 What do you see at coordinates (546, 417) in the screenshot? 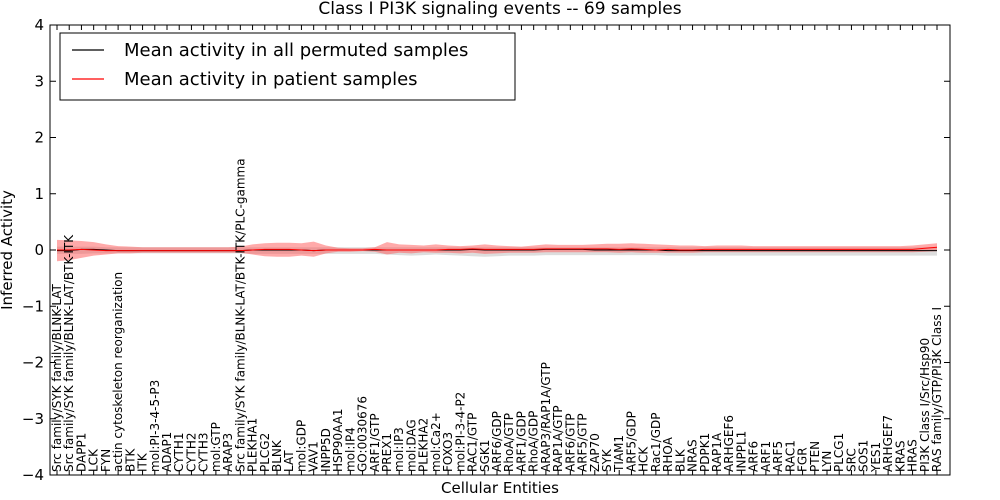
I see `x-tick-label: ARAP3/RAP1A/GTP` at bounding box center [546, 417].